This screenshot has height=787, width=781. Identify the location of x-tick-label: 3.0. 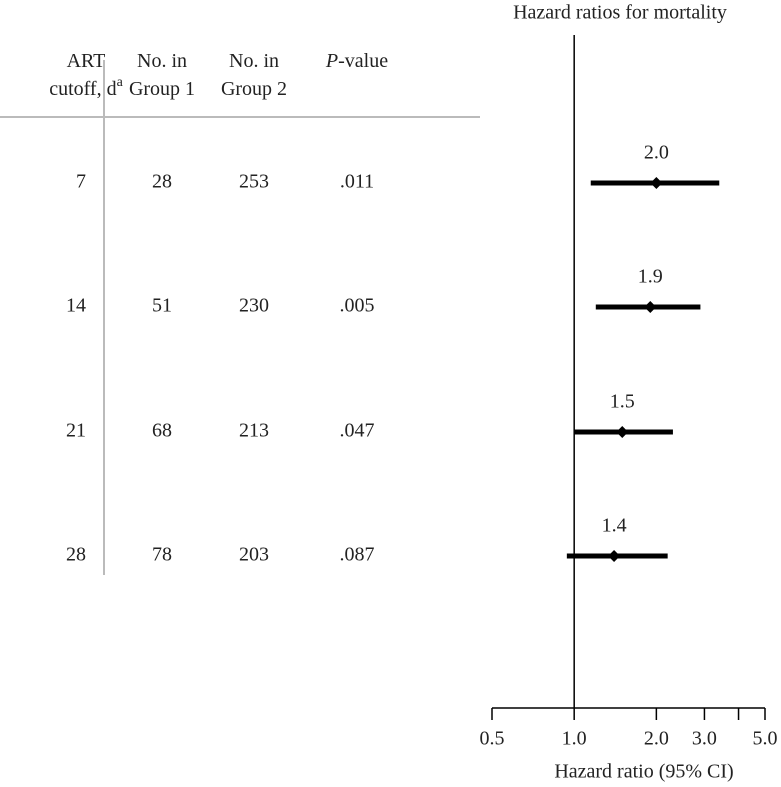
(704, 739).